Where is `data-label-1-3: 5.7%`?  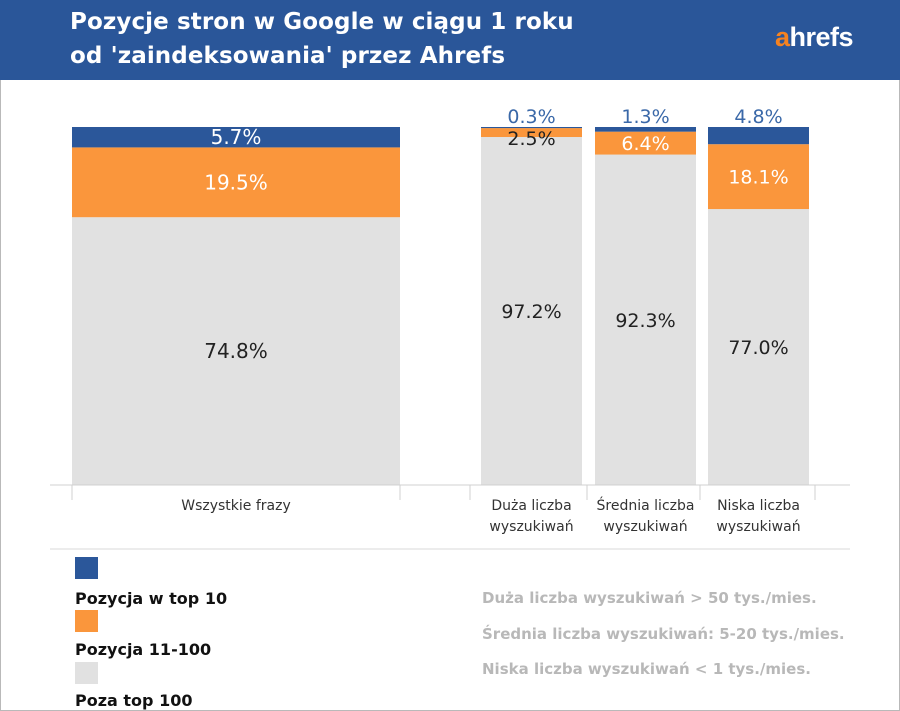 data-label-1-3: 5.7% is located at coordinates (236, 137).